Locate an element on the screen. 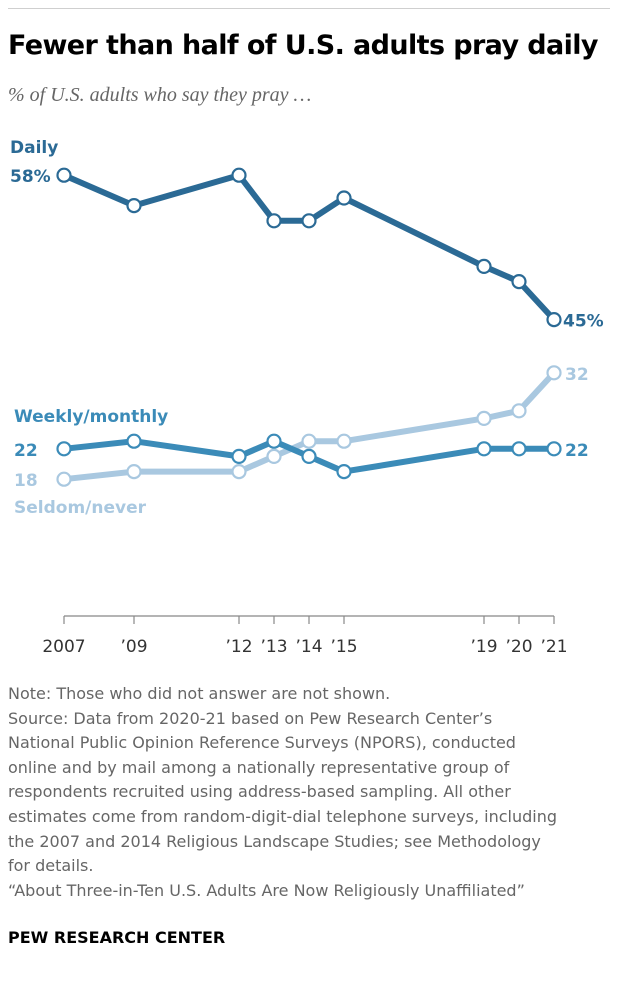 The width and height of the screenshot is (620, 990). start-label-daily: 58% is located at coordinates (30, 177).